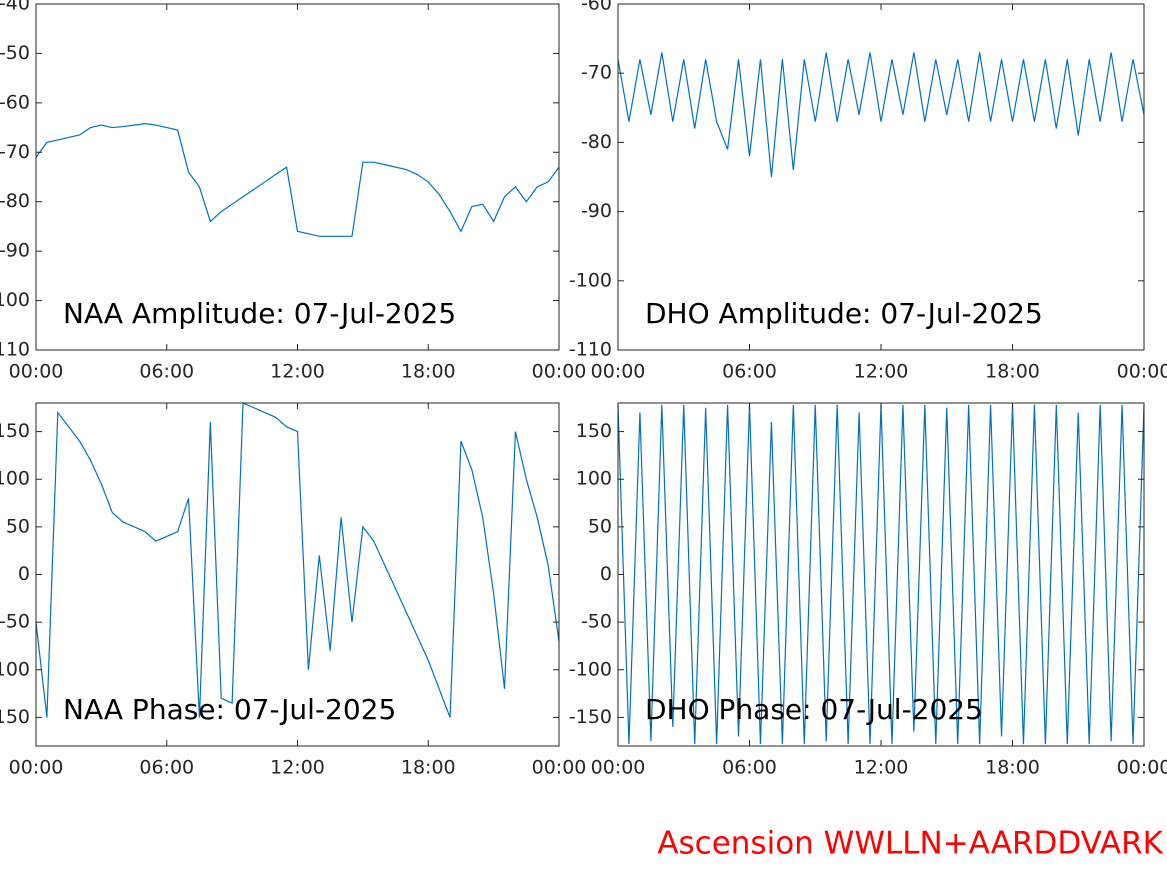  Describe the element at coordinates (229, 709) in the screenshot. I see `panel-title: NAA Phase: 07-Jul-2025` at that location.